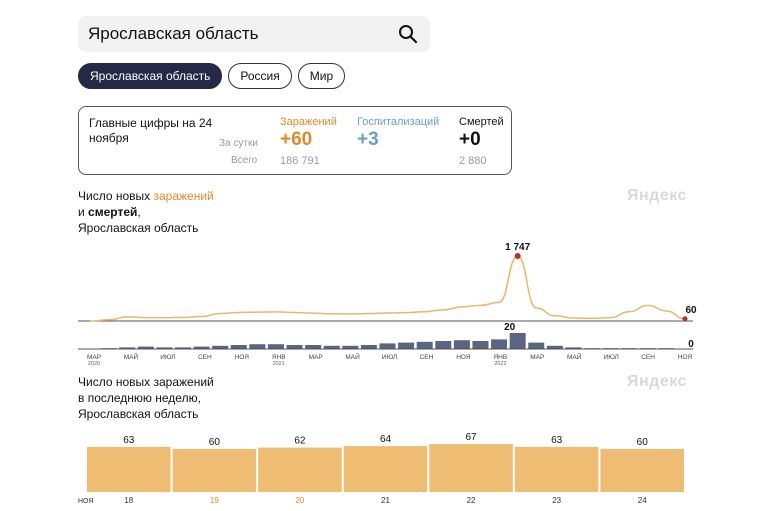 The width and height of the screenshot is (767, 511). Describe the element at coordinates (214, 500) in the screenshot. I see `weekly-day-label: 19` at that location.